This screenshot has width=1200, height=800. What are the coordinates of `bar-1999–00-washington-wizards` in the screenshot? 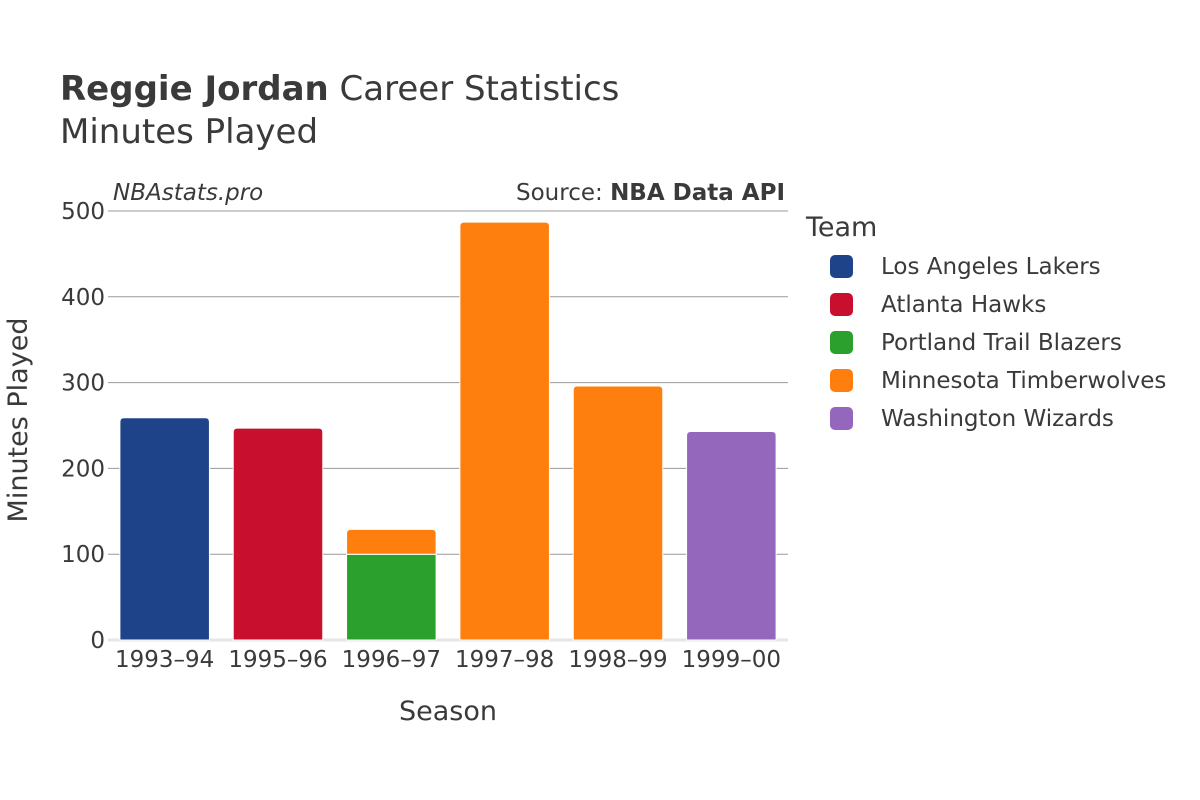 It's located at (731, 536).